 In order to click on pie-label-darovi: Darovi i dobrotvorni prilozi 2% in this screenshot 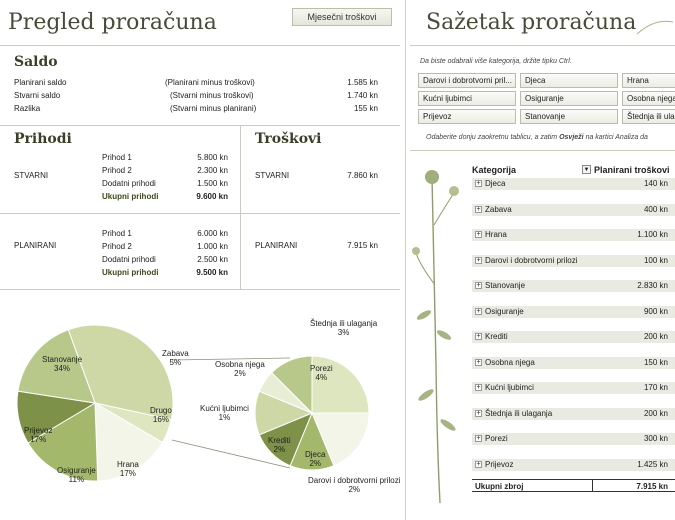, I will do `click(354, 485)`.